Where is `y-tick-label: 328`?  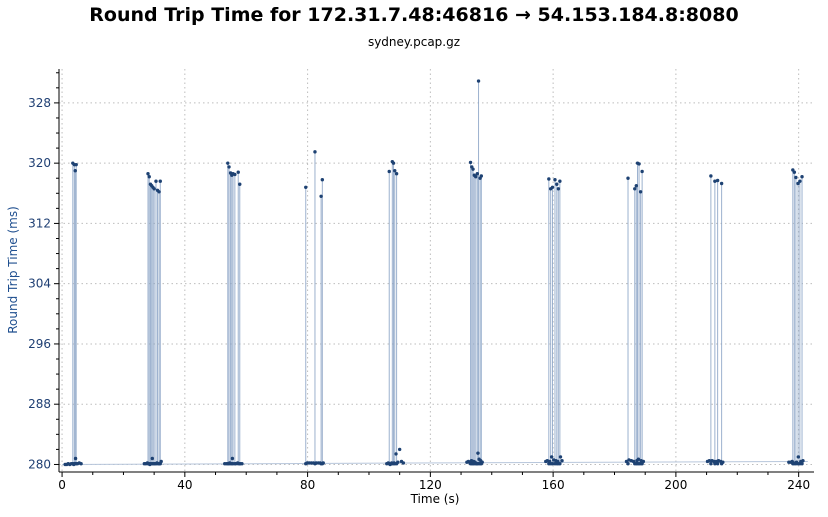
y-tick-label: 328 is located at coordinates (39, 103).